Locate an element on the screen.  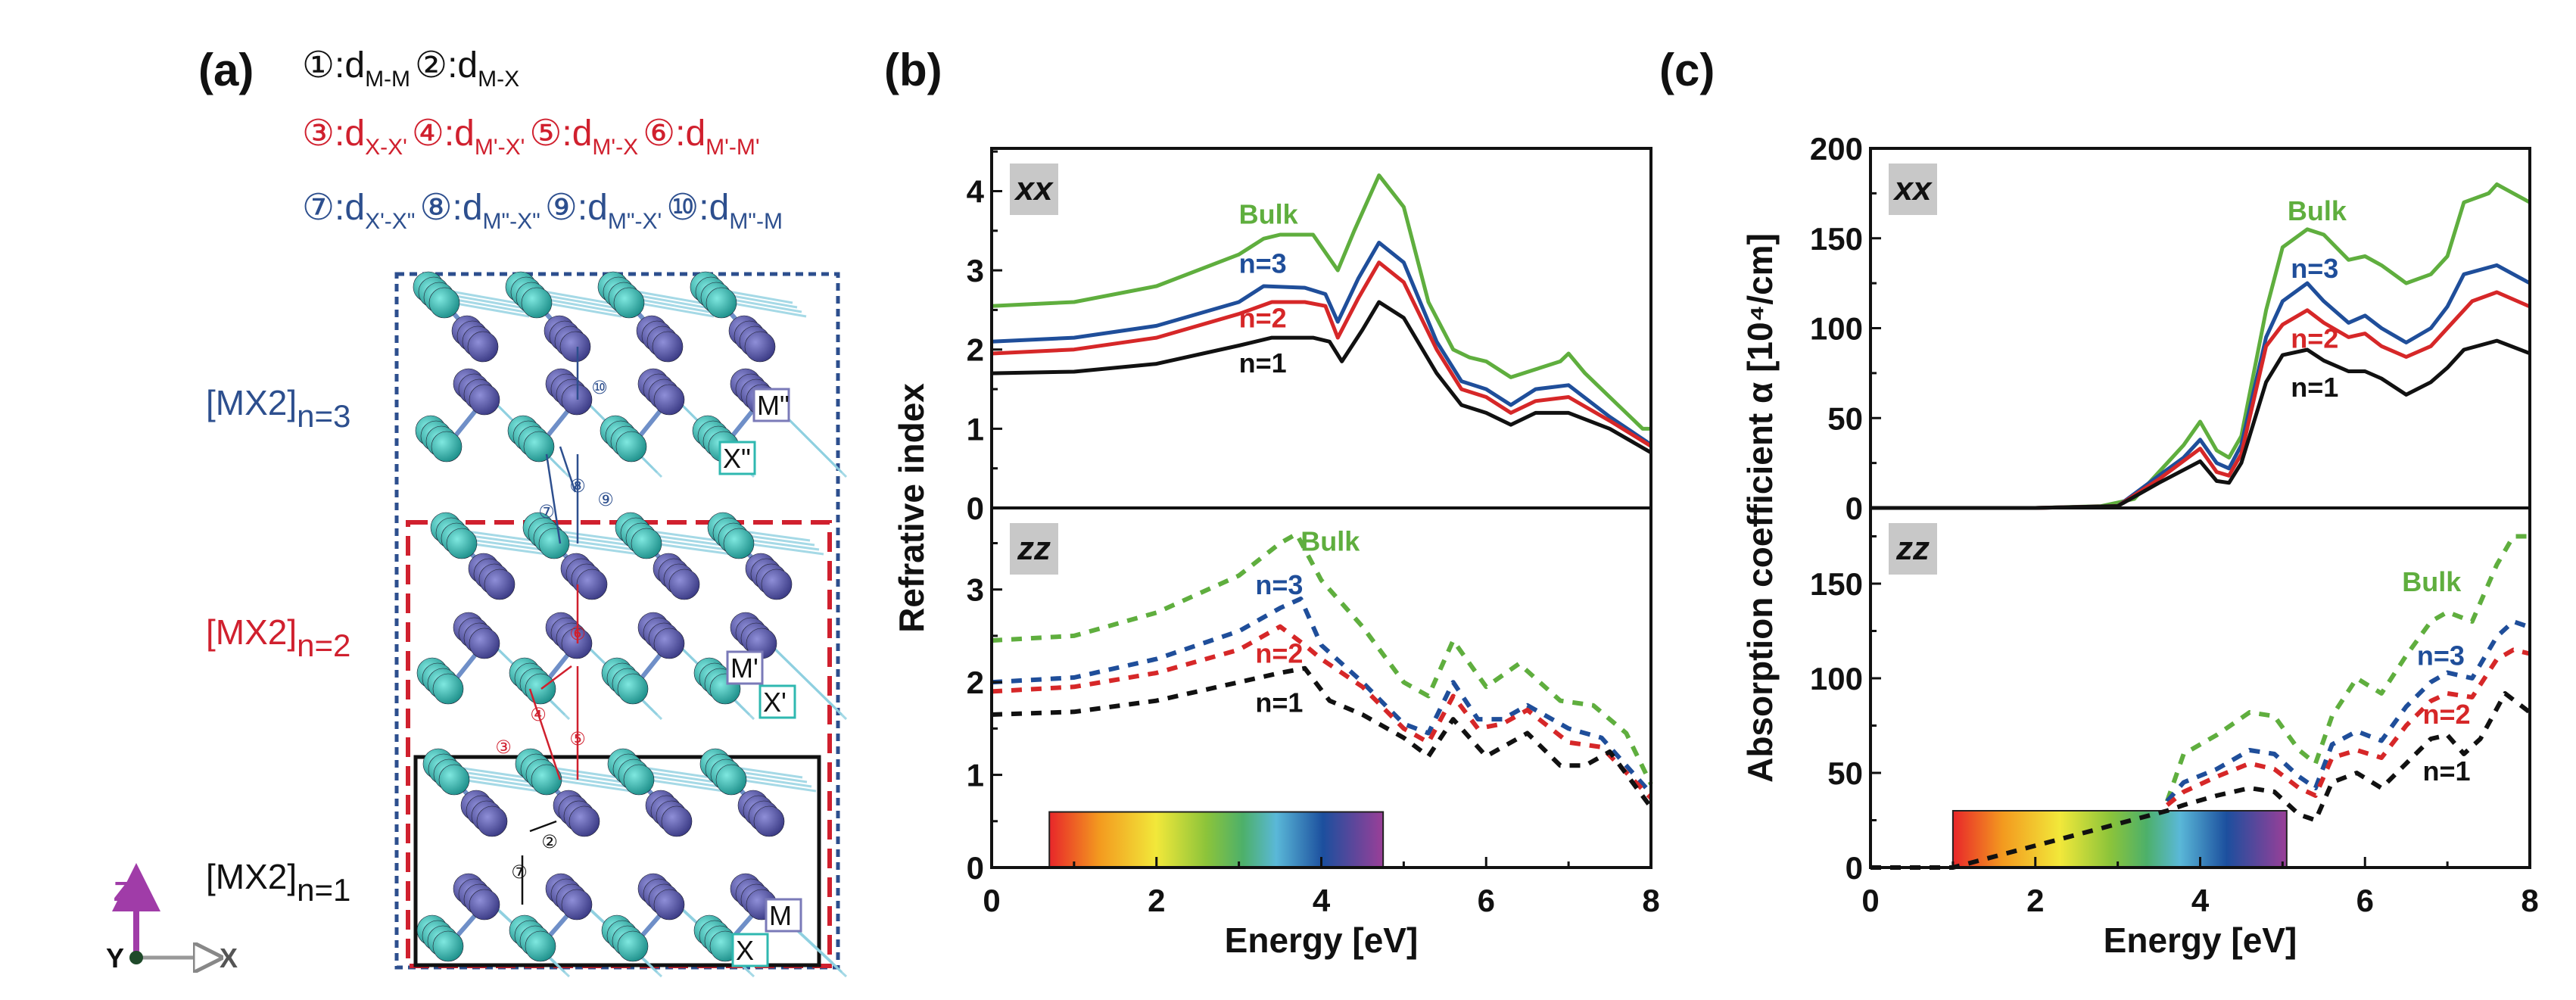
legend-item: ⑥:dM'-M' is located at coordinates (701, 135).